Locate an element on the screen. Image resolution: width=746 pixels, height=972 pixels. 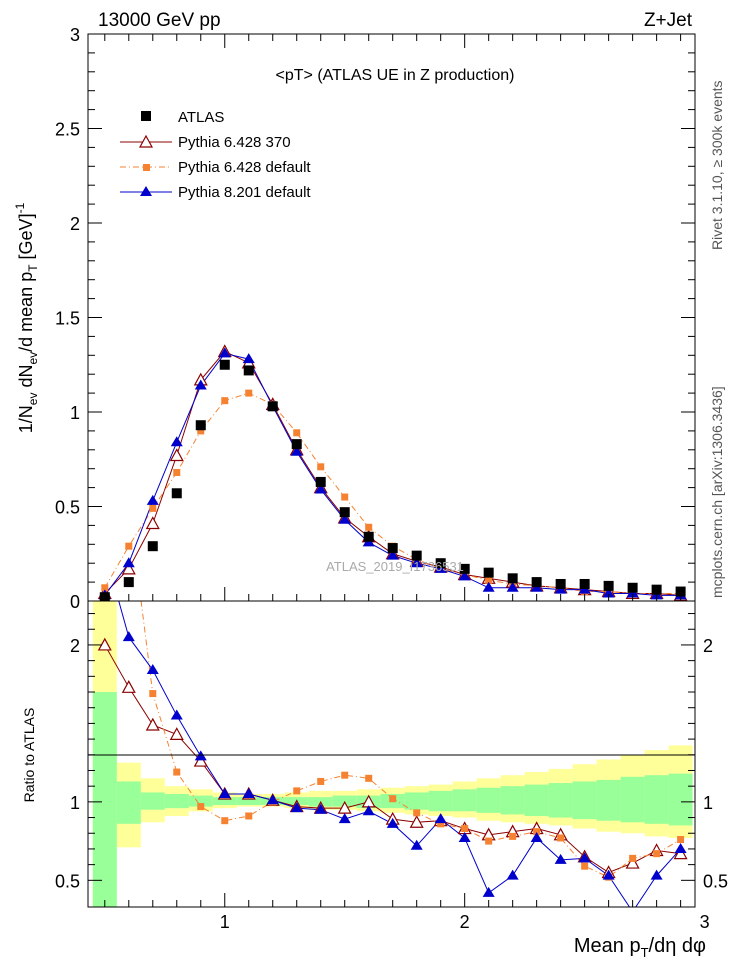
legend-marker-py8-default is located at coordinates (146, 191).